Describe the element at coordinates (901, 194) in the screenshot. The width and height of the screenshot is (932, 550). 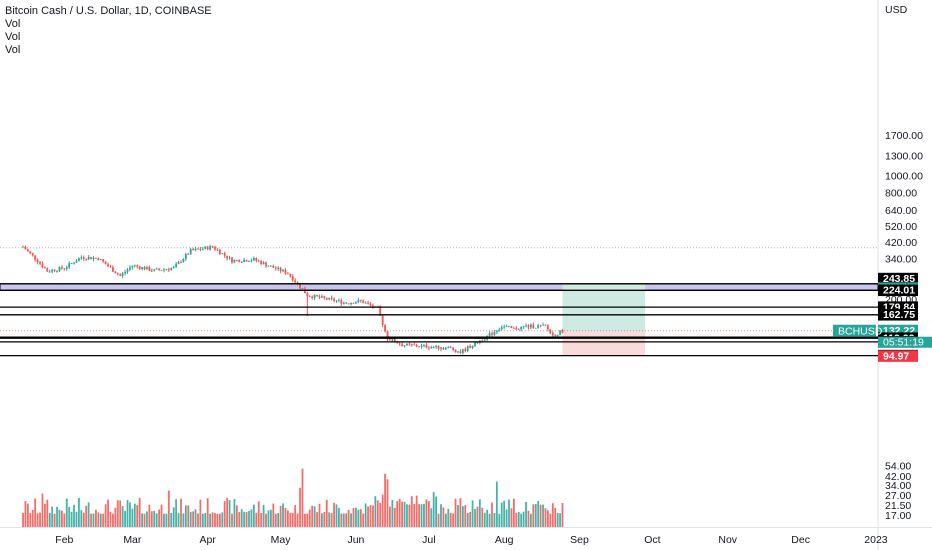
I see `price-tick-label: 800.00` at that location.